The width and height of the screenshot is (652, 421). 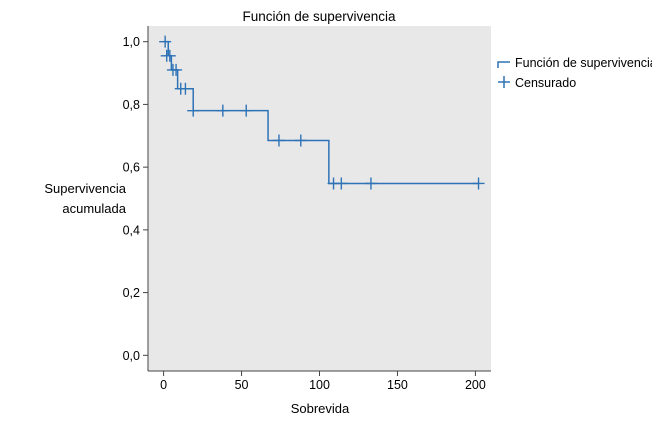 What do you see at coordinates (583, 63) in the screenshot?
I see `legend-label-survival: Función de supervivencia` at bounding box center [583, 63].